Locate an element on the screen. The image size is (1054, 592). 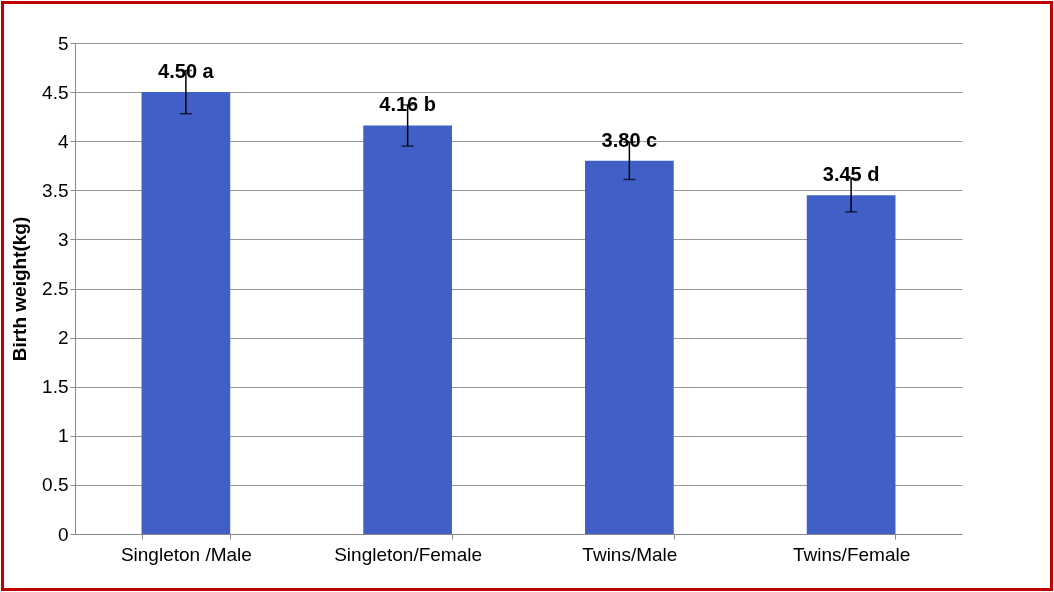
y-axis-title: Birth weight(kg) is located at coordinates (20, 289).